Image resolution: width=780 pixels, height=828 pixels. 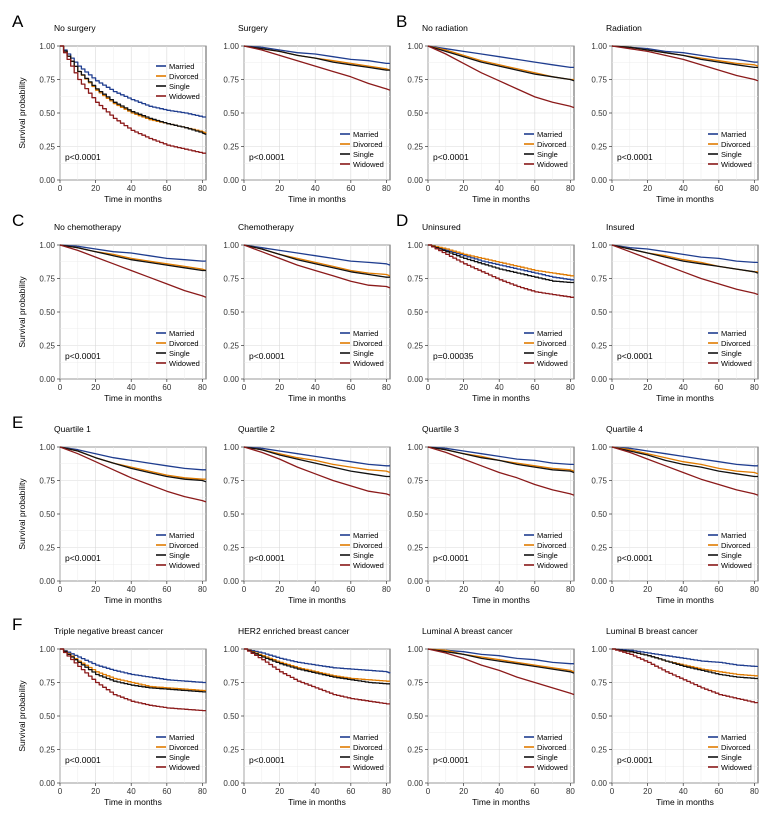 What do you see at coordinates (652, 631) in the screenshot?
I see `panel-title: Luminal B breast cancer` at bounding box center [652, 631].